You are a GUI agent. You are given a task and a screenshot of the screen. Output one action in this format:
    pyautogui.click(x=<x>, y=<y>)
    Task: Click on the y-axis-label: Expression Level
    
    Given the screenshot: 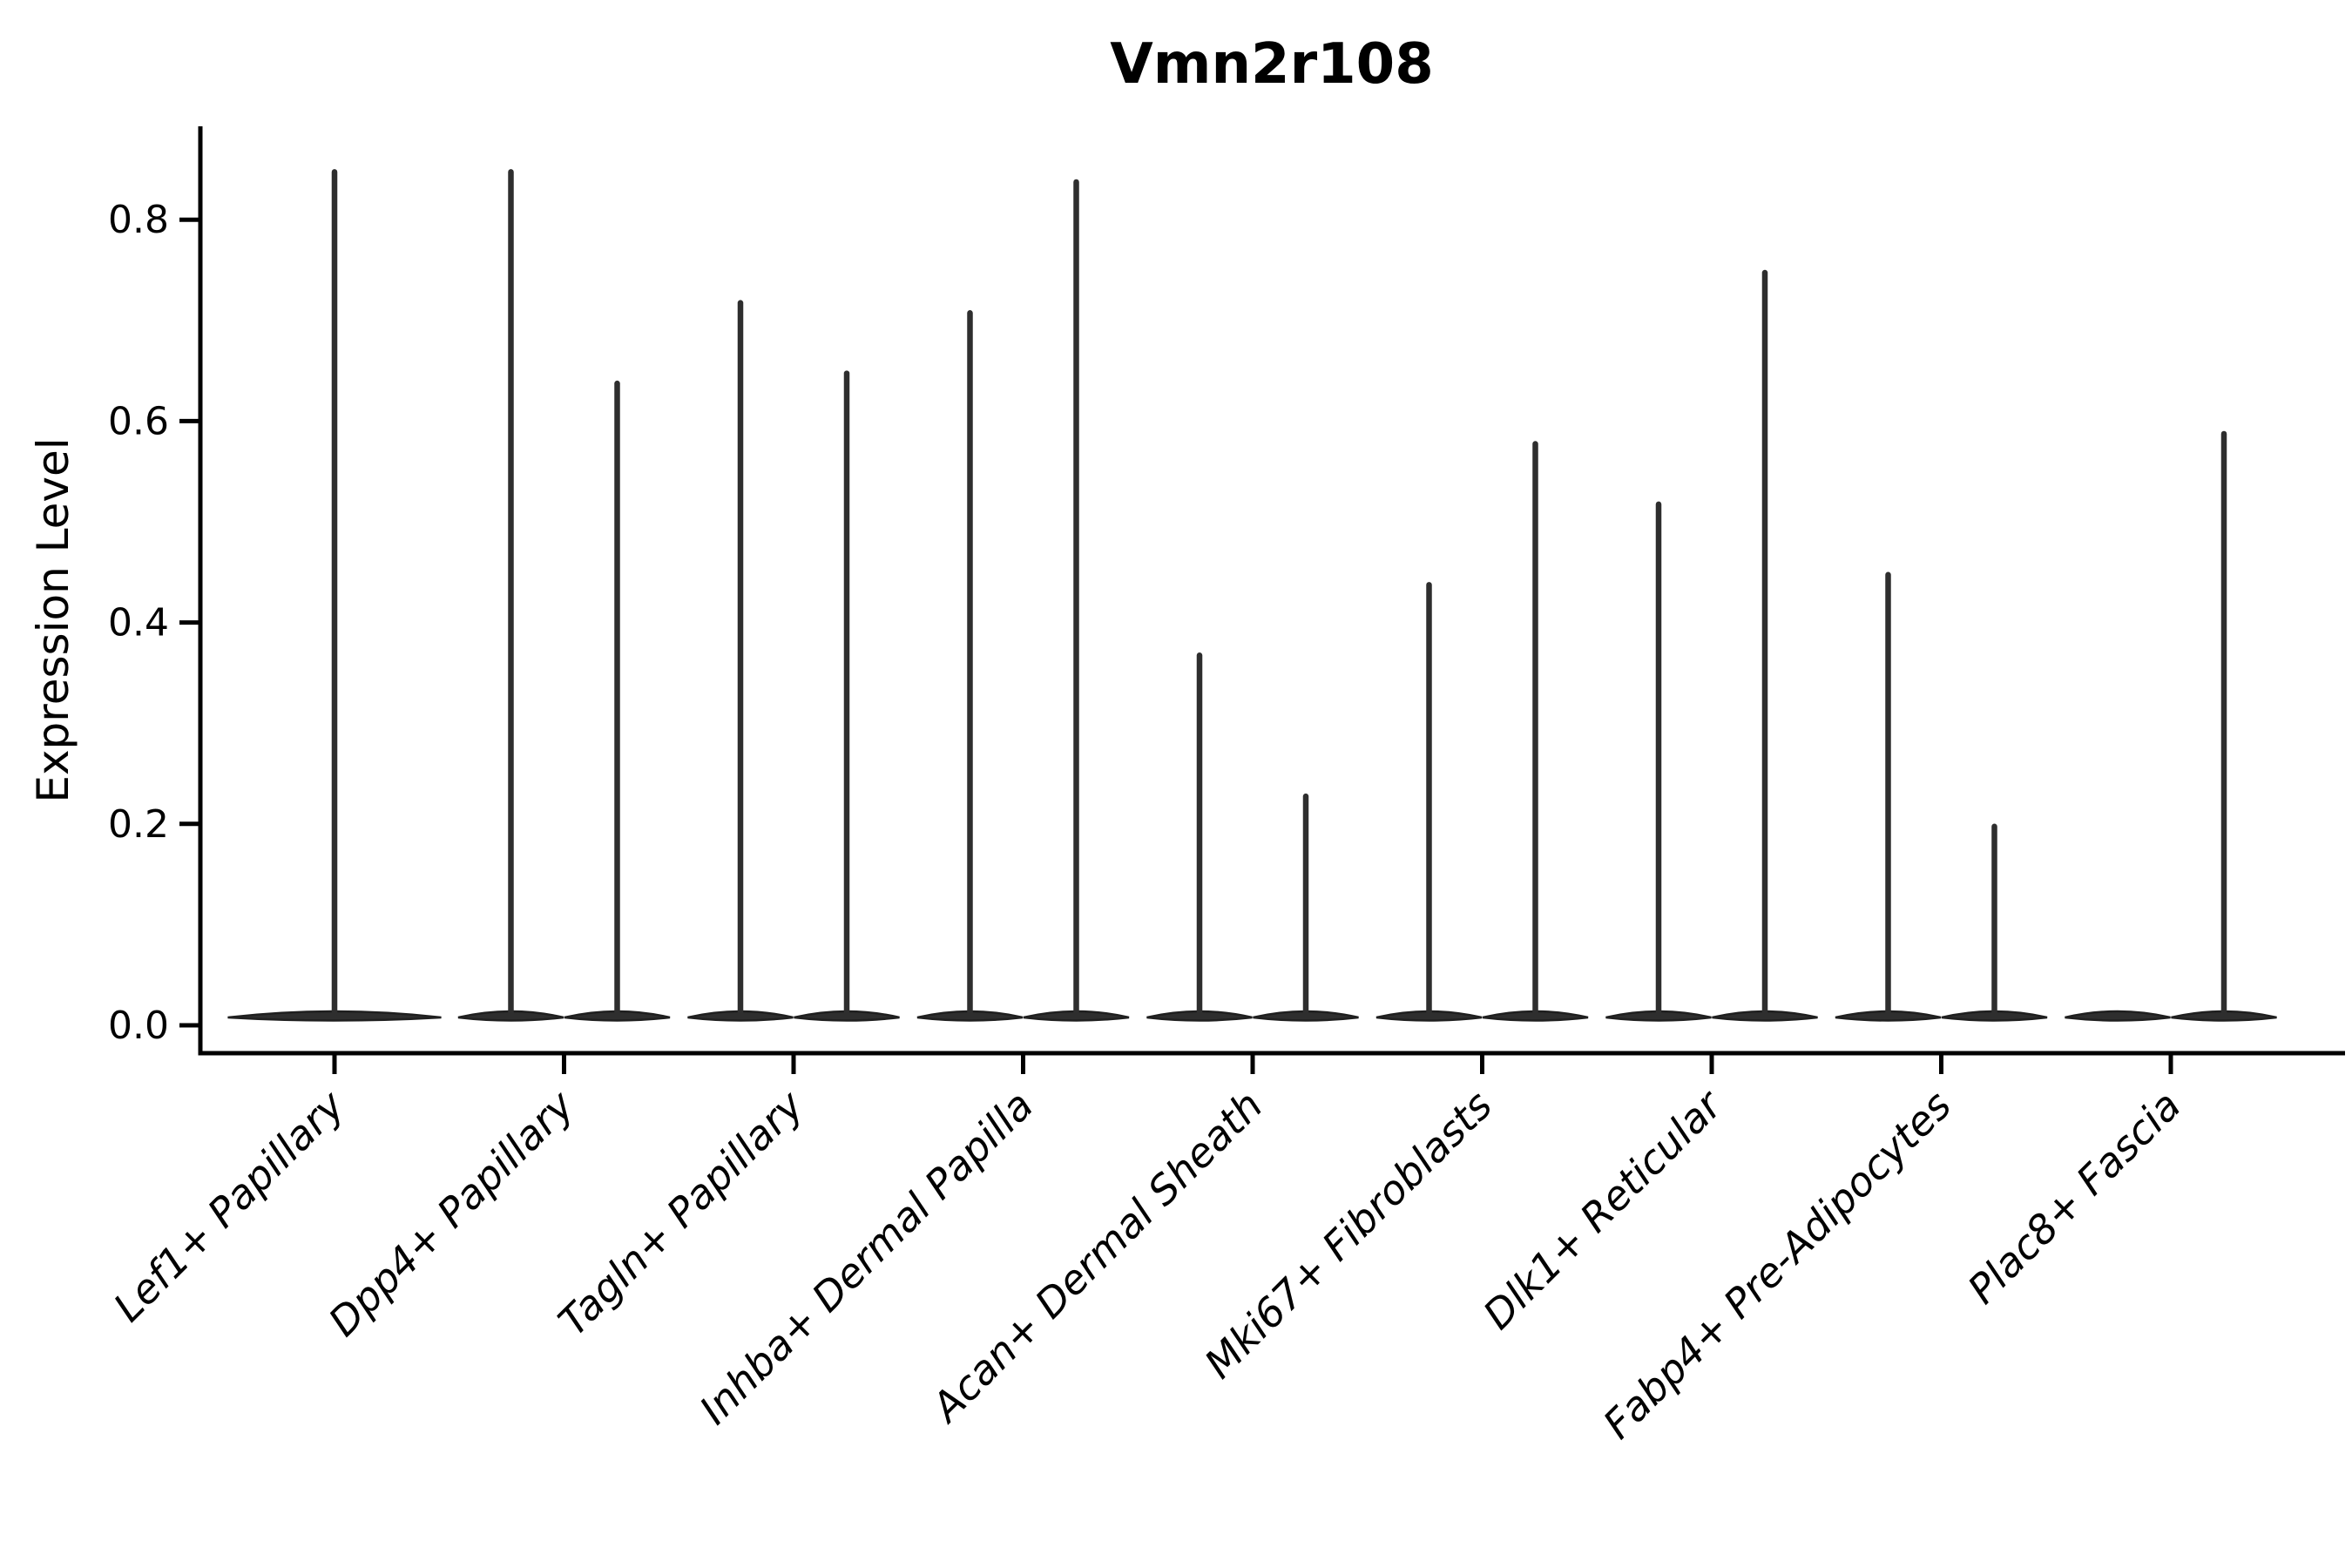 What is the action you would take?
    pyautogui.click(x=53, y=619)
    